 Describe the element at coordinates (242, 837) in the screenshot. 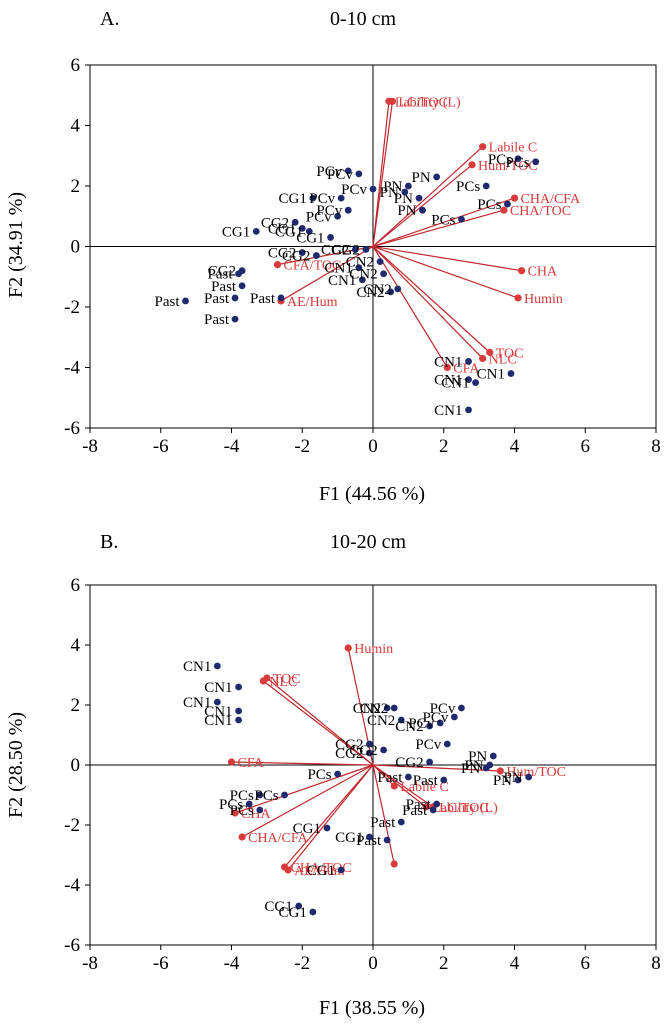

I see `variable-point-cha-cfa` at that location.